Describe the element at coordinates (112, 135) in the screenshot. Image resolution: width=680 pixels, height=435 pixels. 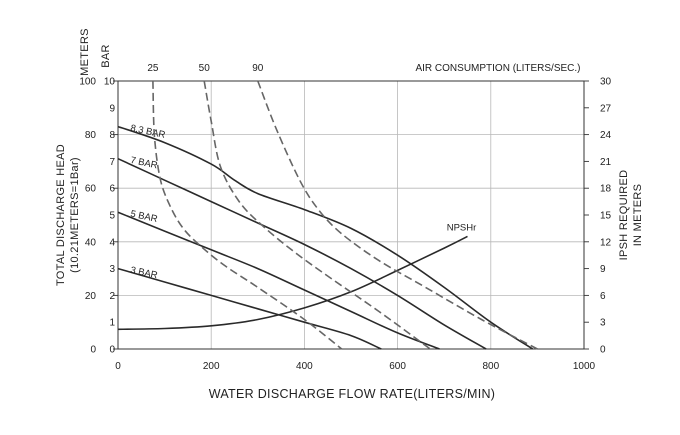
I see `y-tick-label-bar: 8` at that location.